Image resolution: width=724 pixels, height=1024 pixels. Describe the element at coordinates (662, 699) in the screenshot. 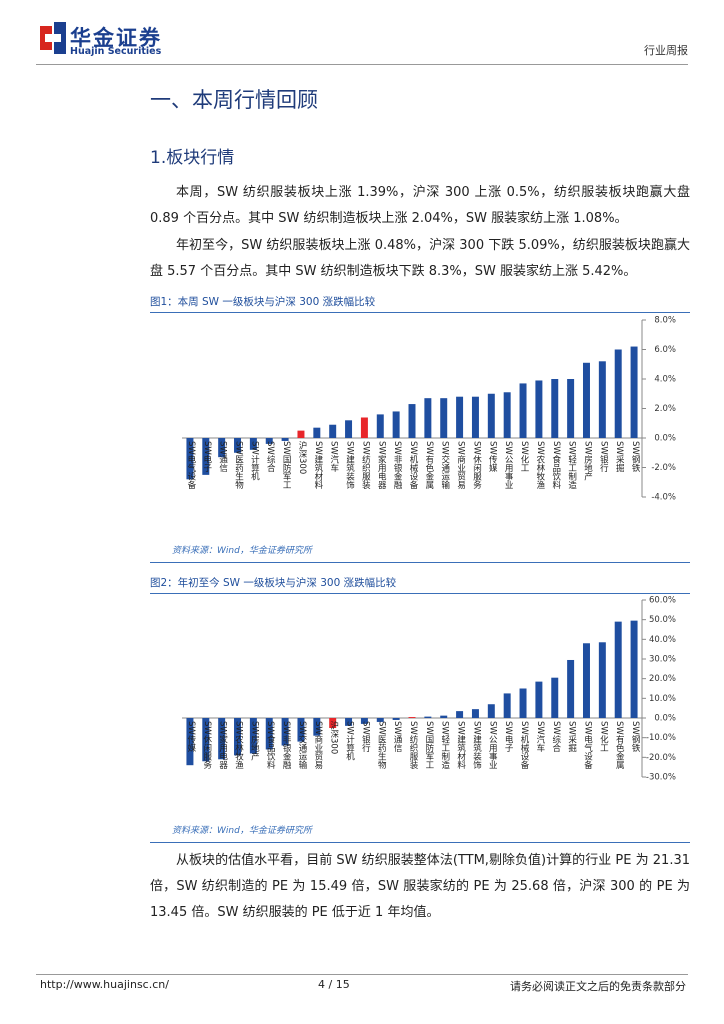

I see `y-tick-label: 10.0%` at that location.